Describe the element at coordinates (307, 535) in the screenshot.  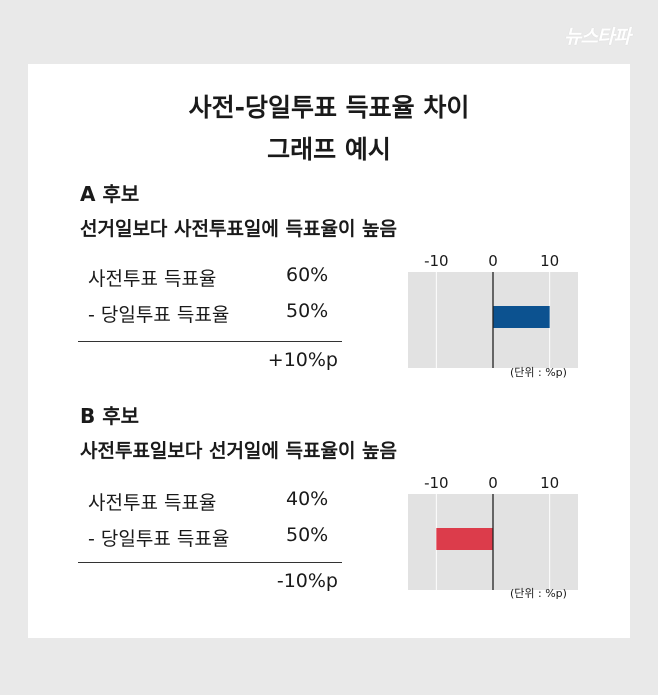
I see `candidate-b-row2-value: 50%` at that location.